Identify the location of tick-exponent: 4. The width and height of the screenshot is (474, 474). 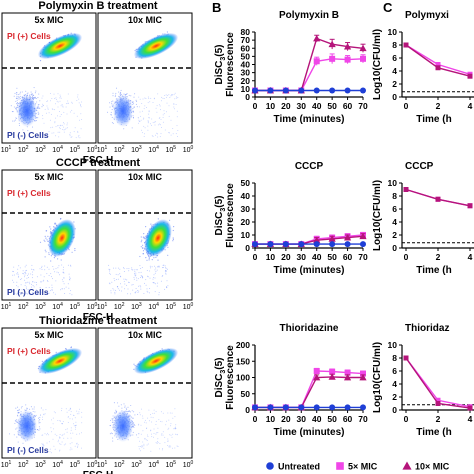
(61, 148).